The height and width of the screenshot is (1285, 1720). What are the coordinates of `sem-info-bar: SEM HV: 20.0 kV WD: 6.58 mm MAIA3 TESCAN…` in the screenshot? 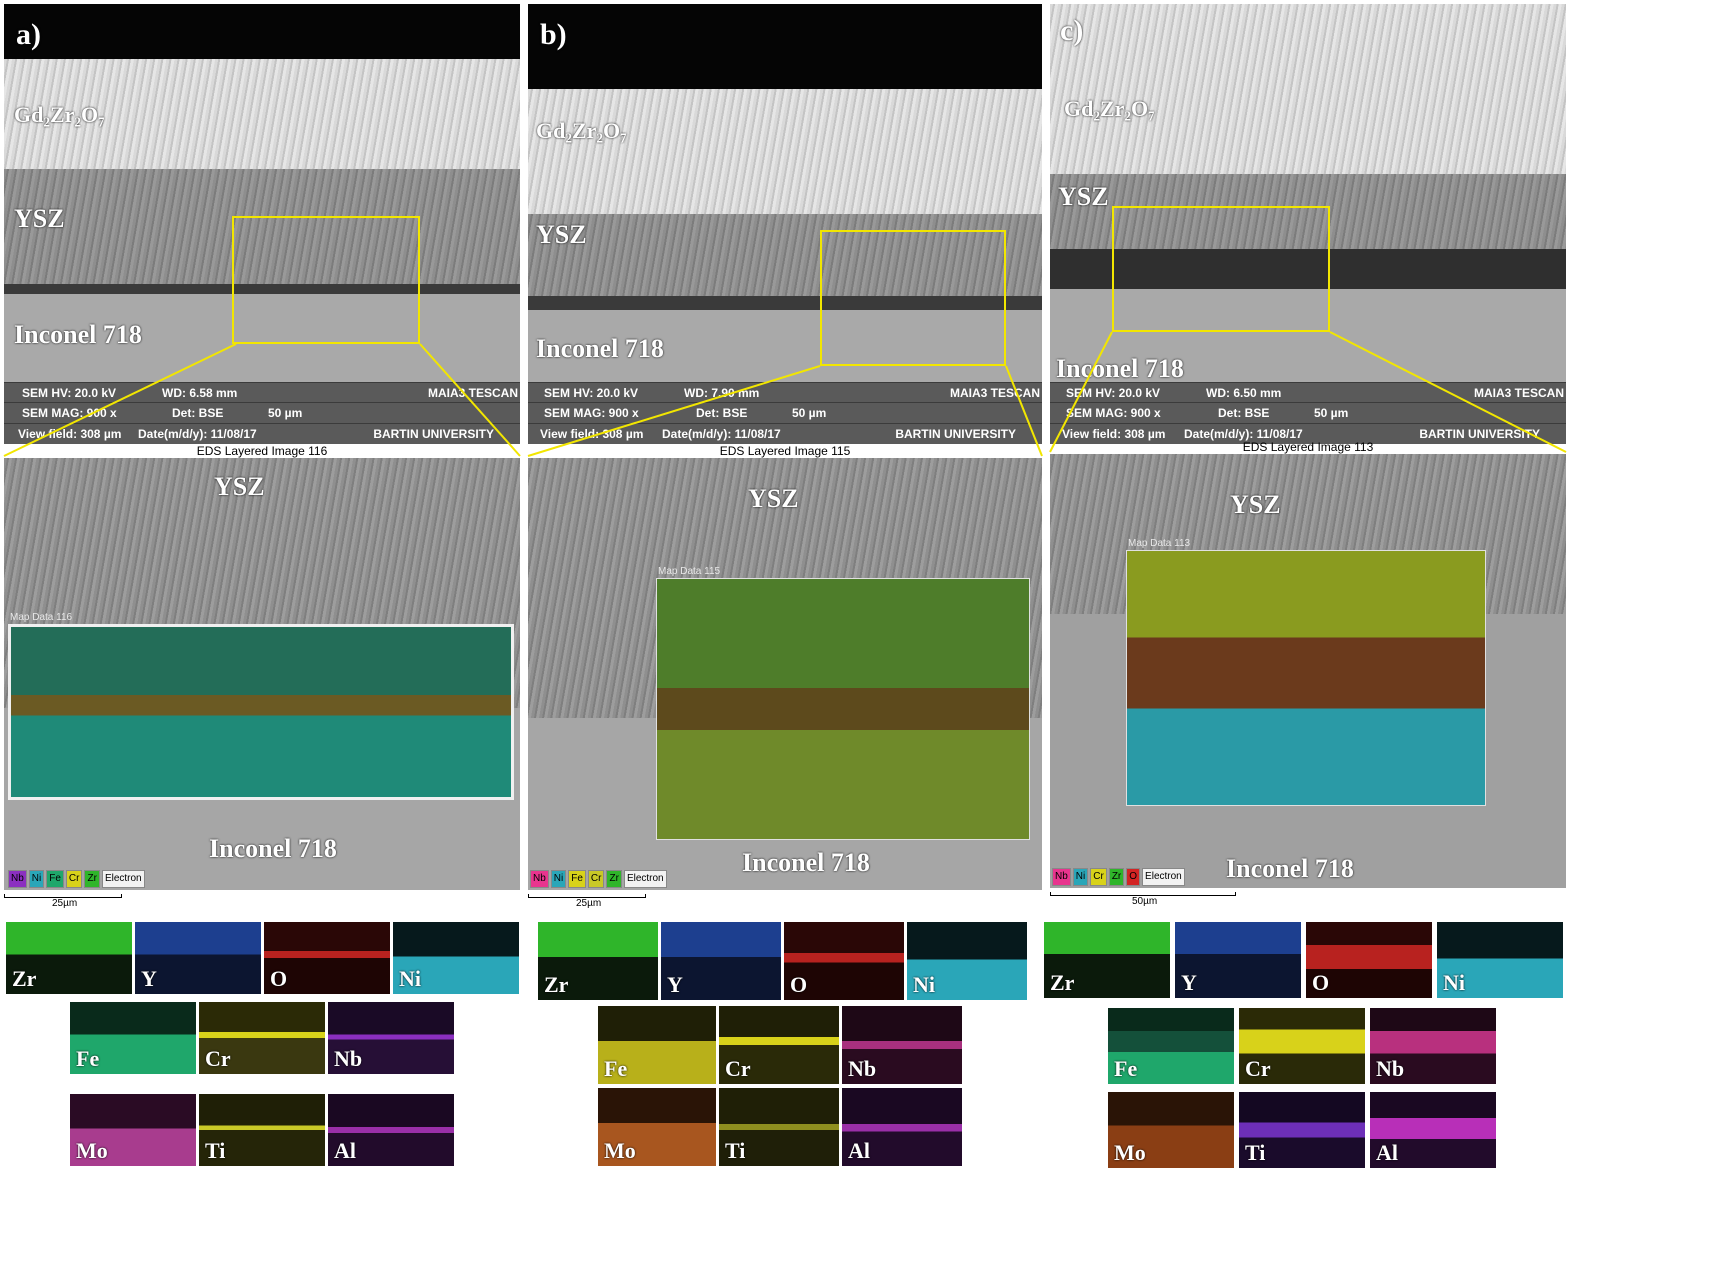 It's located at (262, 413).